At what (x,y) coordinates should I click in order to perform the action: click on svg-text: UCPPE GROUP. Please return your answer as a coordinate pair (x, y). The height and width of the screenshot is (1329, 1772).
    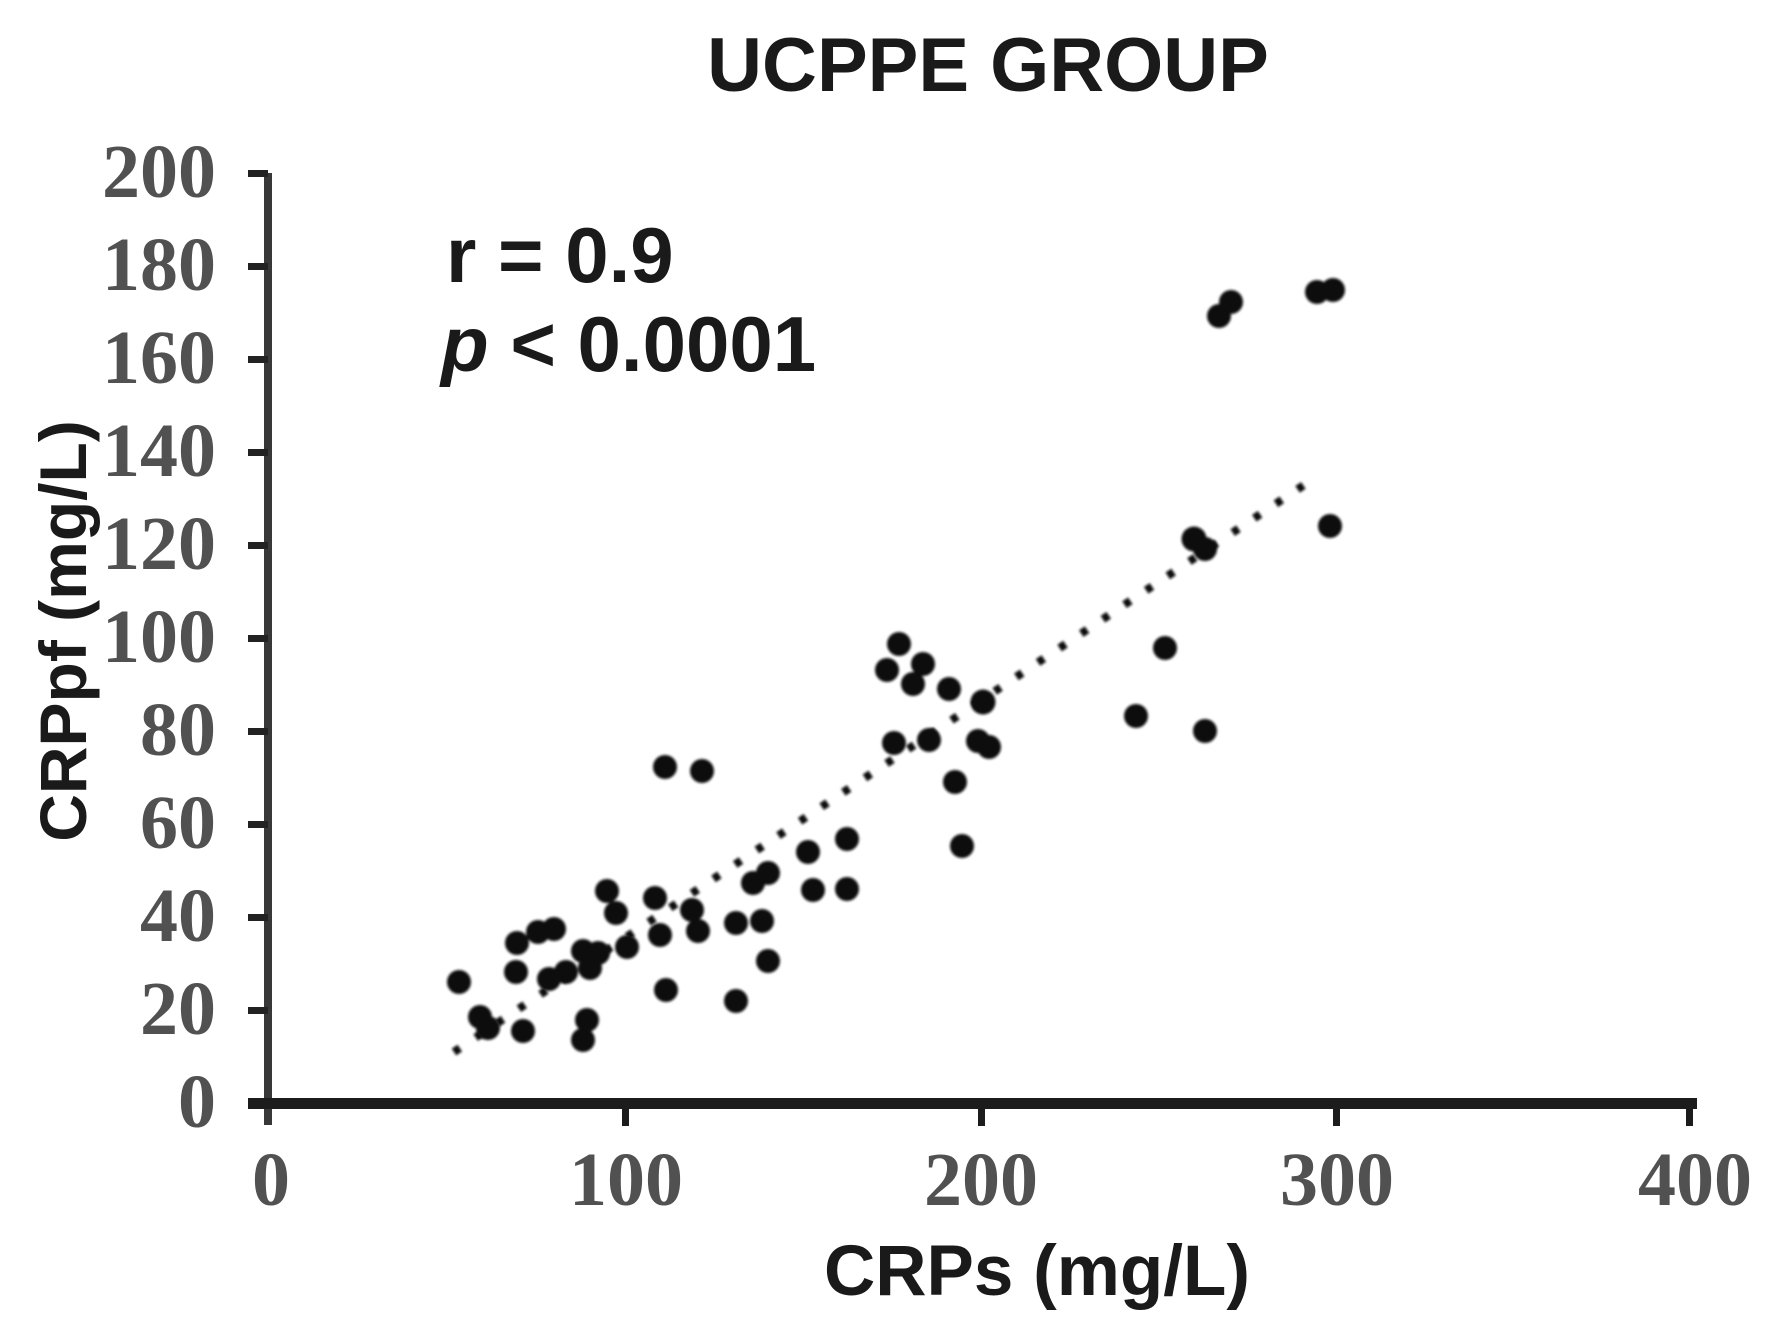
    Looking at the image, I should click on (988, 65).